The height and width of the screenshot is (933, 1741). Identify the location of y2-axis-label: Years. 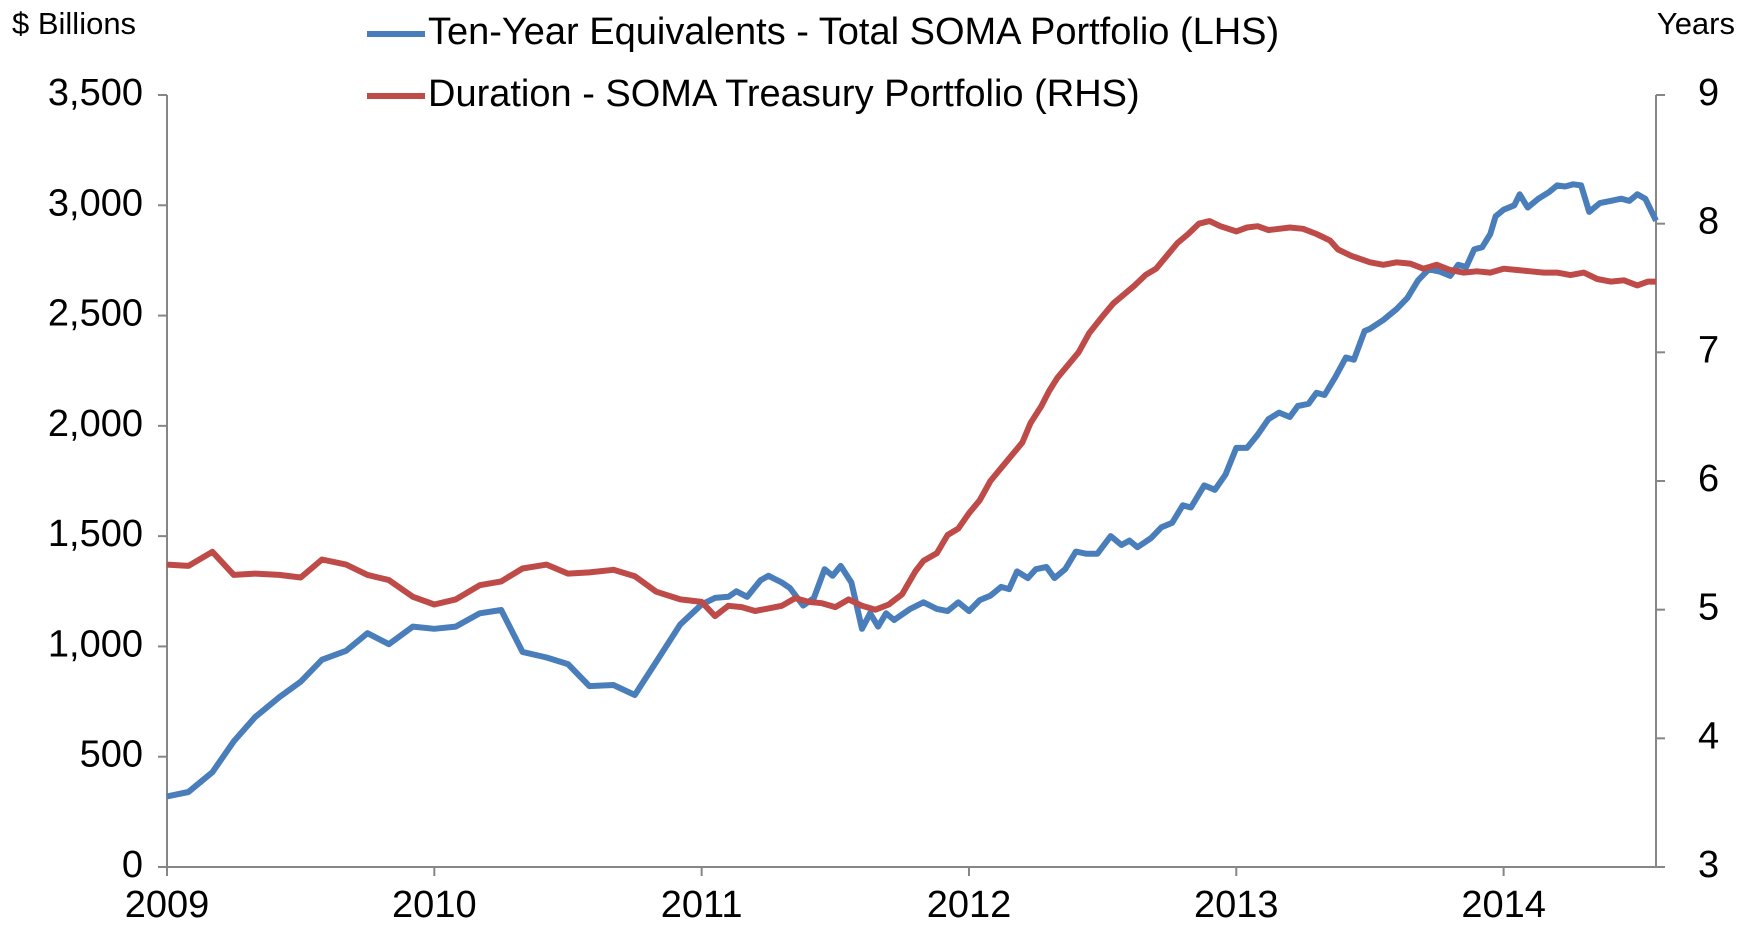
(1696, 23).